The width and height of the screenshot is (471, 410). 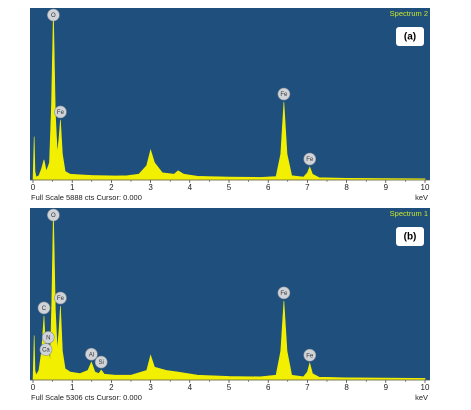 I want to click on panel-label: (b), so click(x=410, y=237).